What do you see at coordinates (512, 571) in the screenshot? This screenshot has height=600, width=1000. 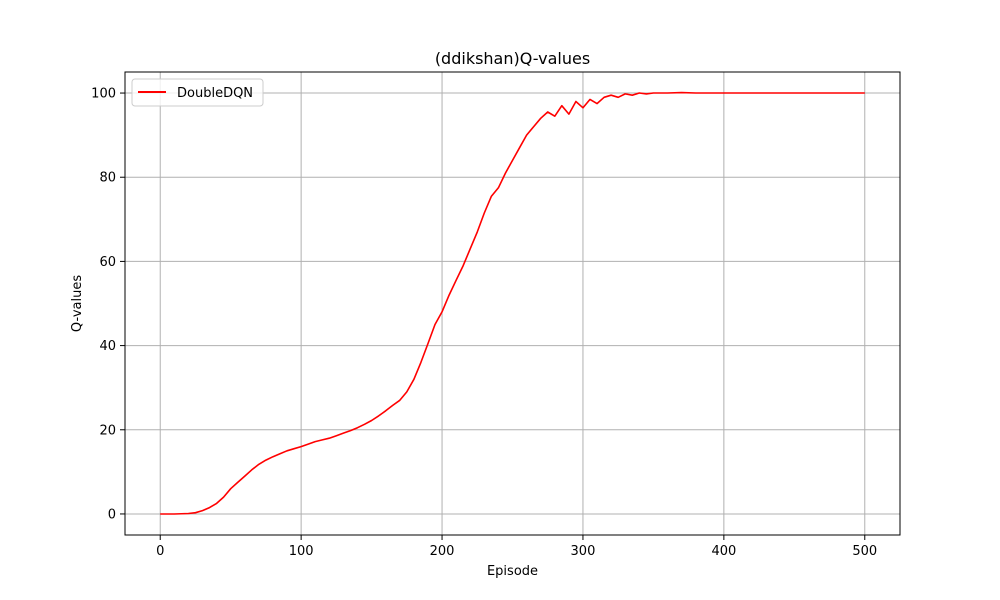 I see `x-axis-label: Episode` at bounding box center [512, 571].